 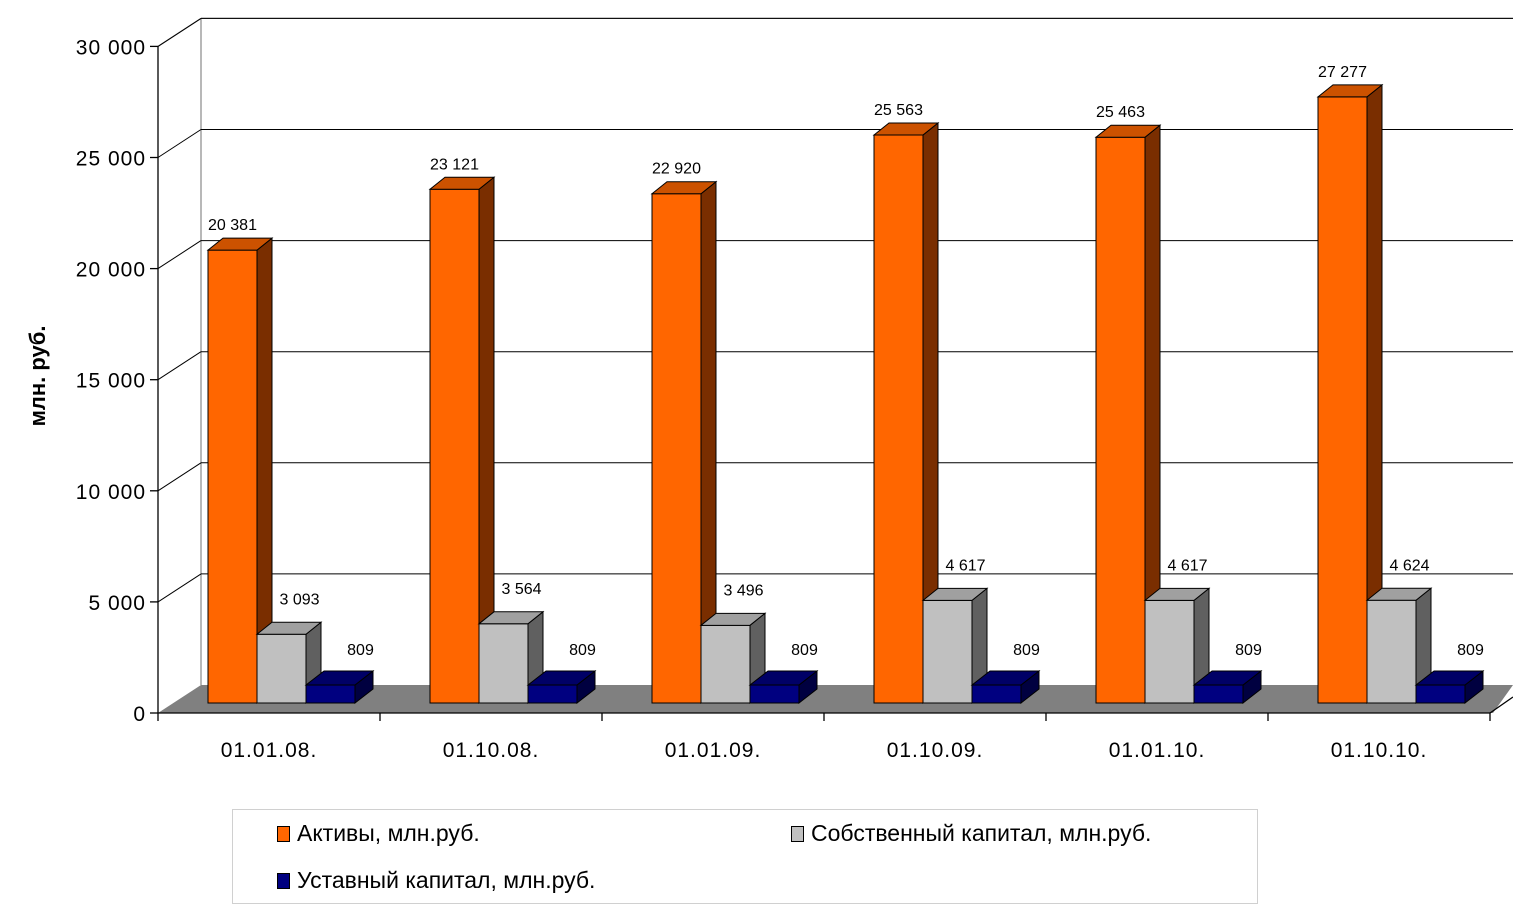 What do you see at coordinates (117, 603) in the screenshot?
I see `y-tick-label: 5 000` at bounding box center [117, 603].